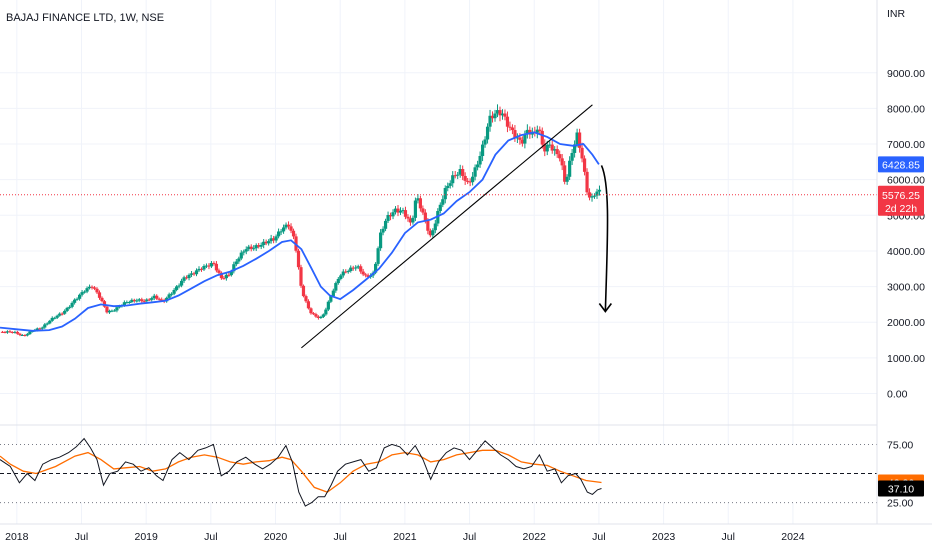 This screenshot has height=550, width=932. I want to click on projection-arrow, so click(604, 238).